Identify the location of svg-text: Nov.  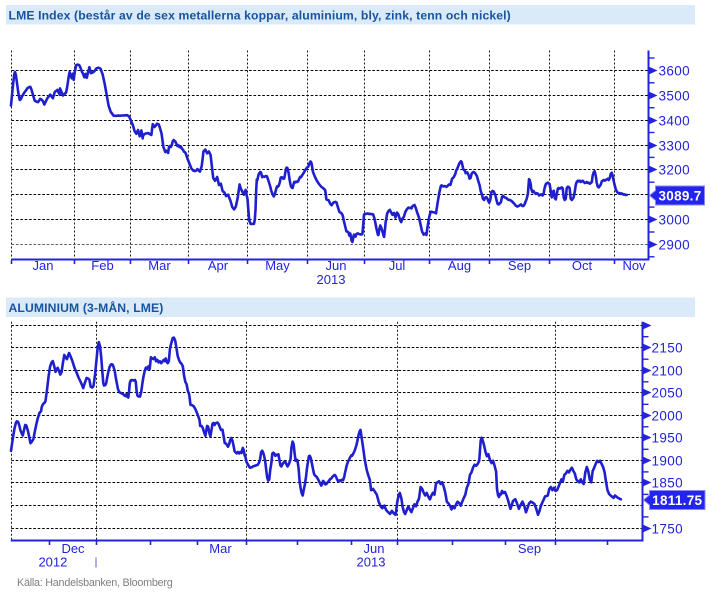
(634, 265).